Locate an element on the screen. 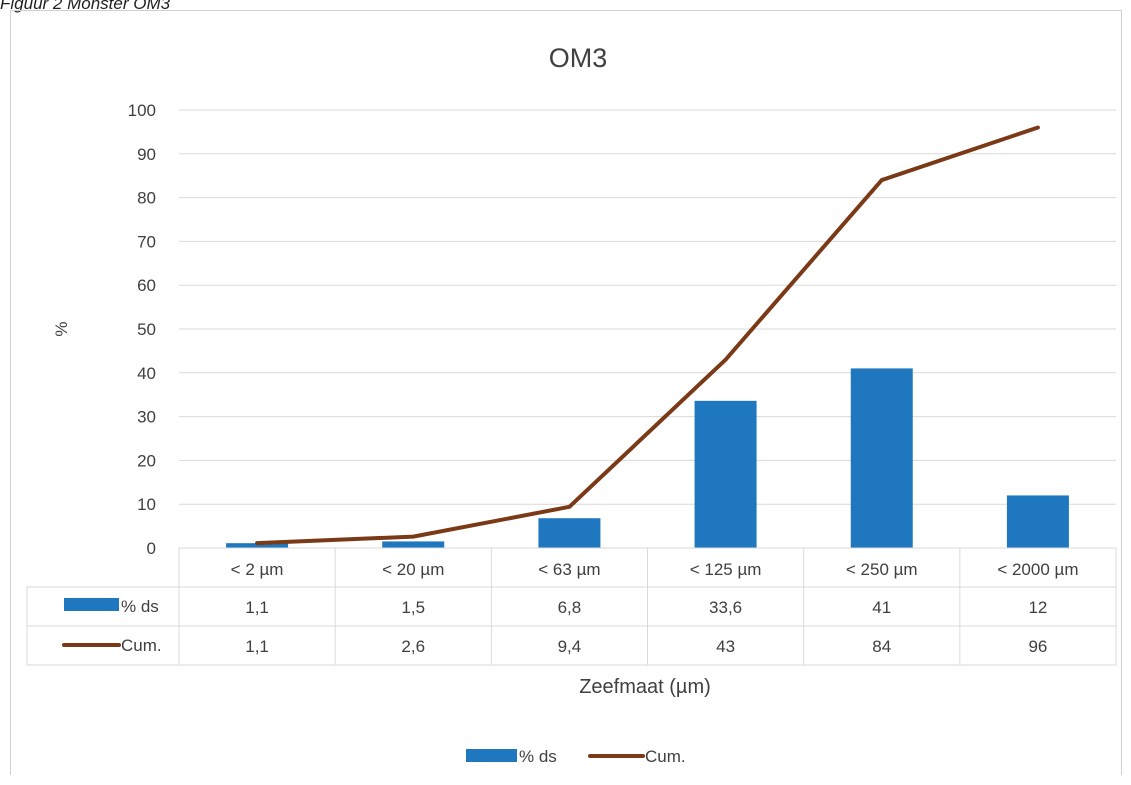  table-cell-line-value: 9,4 is located at coordinates (570, 646).